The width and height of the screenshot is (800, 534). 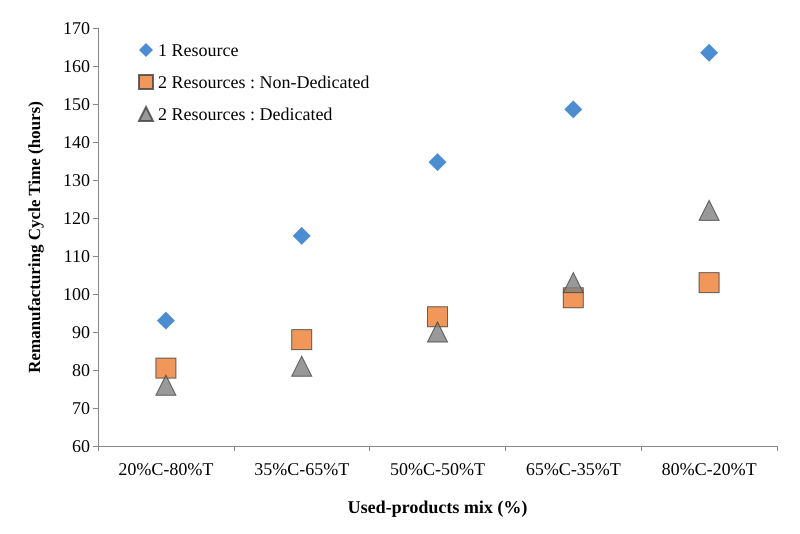 I want to click on x-tick-label: 65%C-35%T, so click(x=573, y=469).